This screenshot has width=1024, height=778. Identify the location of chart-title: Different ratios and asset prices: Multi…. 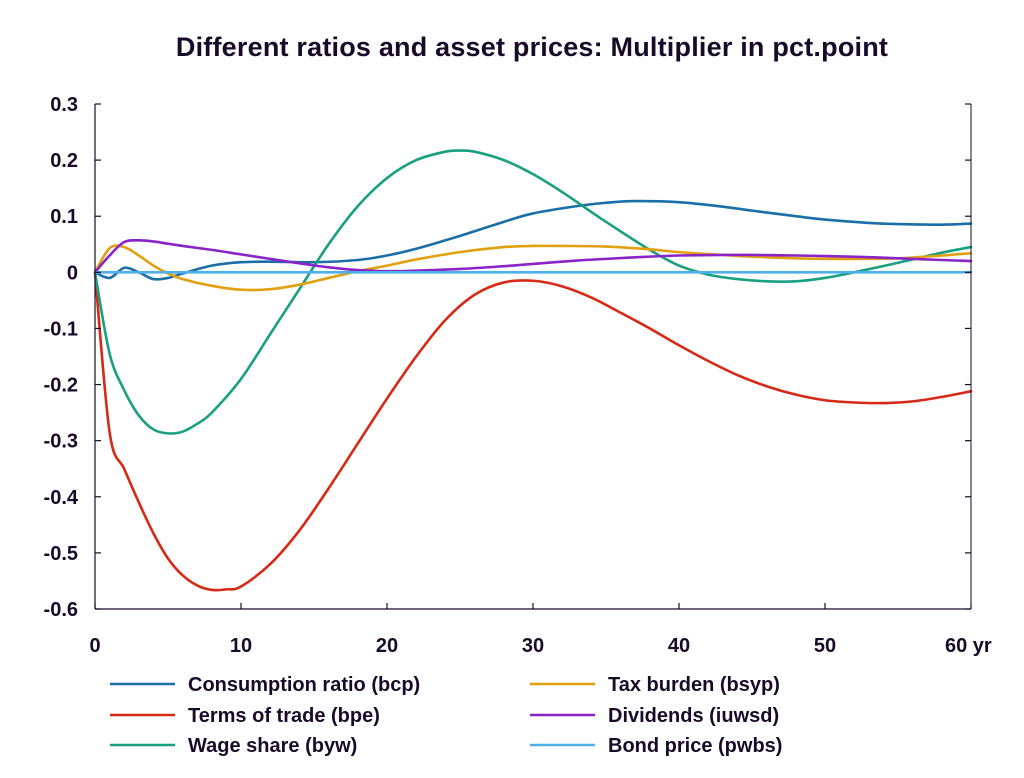
(532, 47).